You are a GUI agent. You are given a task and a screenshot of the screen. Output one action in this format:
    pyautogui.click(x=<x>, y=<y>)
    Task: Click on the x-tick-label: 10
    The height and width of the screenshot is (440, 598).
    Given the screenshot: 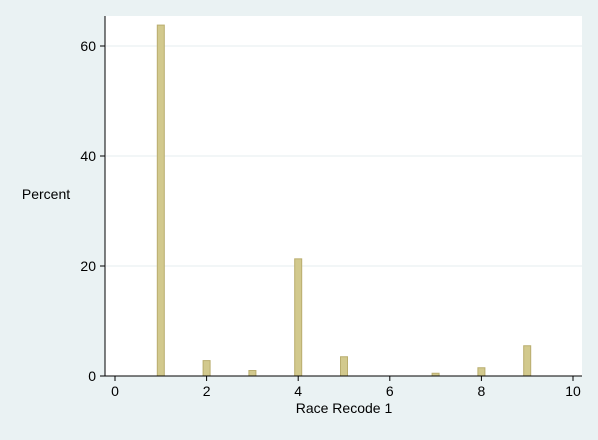 What is the action you would take?
    pyautogui.click(x=573, y=391)
    